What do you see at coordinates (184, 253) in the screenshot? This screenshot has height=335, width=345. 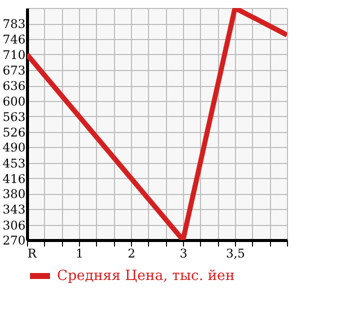 I see `x-tick-label: 3` at bounding box center [184, 253].